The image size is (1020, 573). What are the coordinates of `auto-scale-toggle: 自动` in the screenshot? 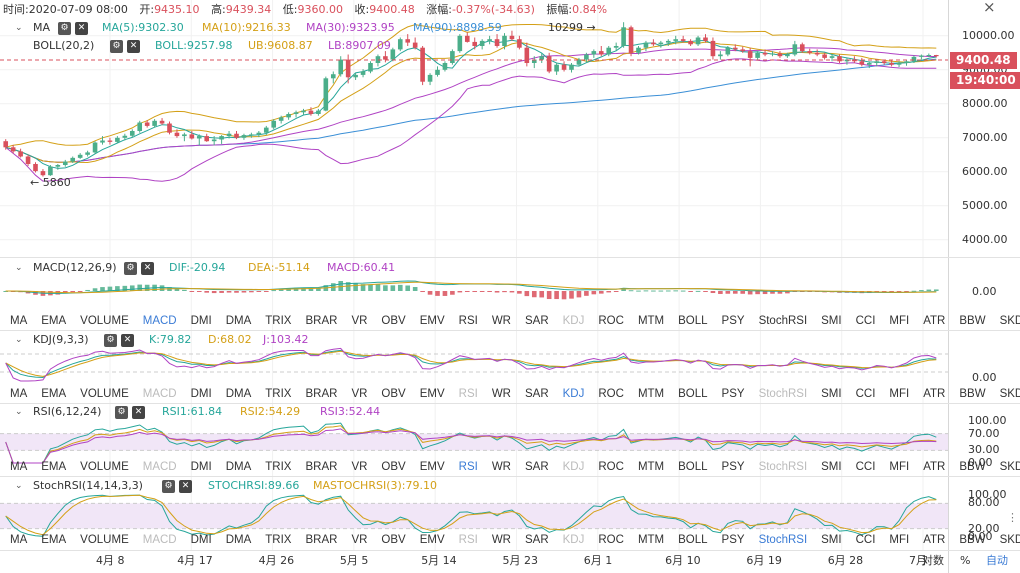 It's located at (997, 560).